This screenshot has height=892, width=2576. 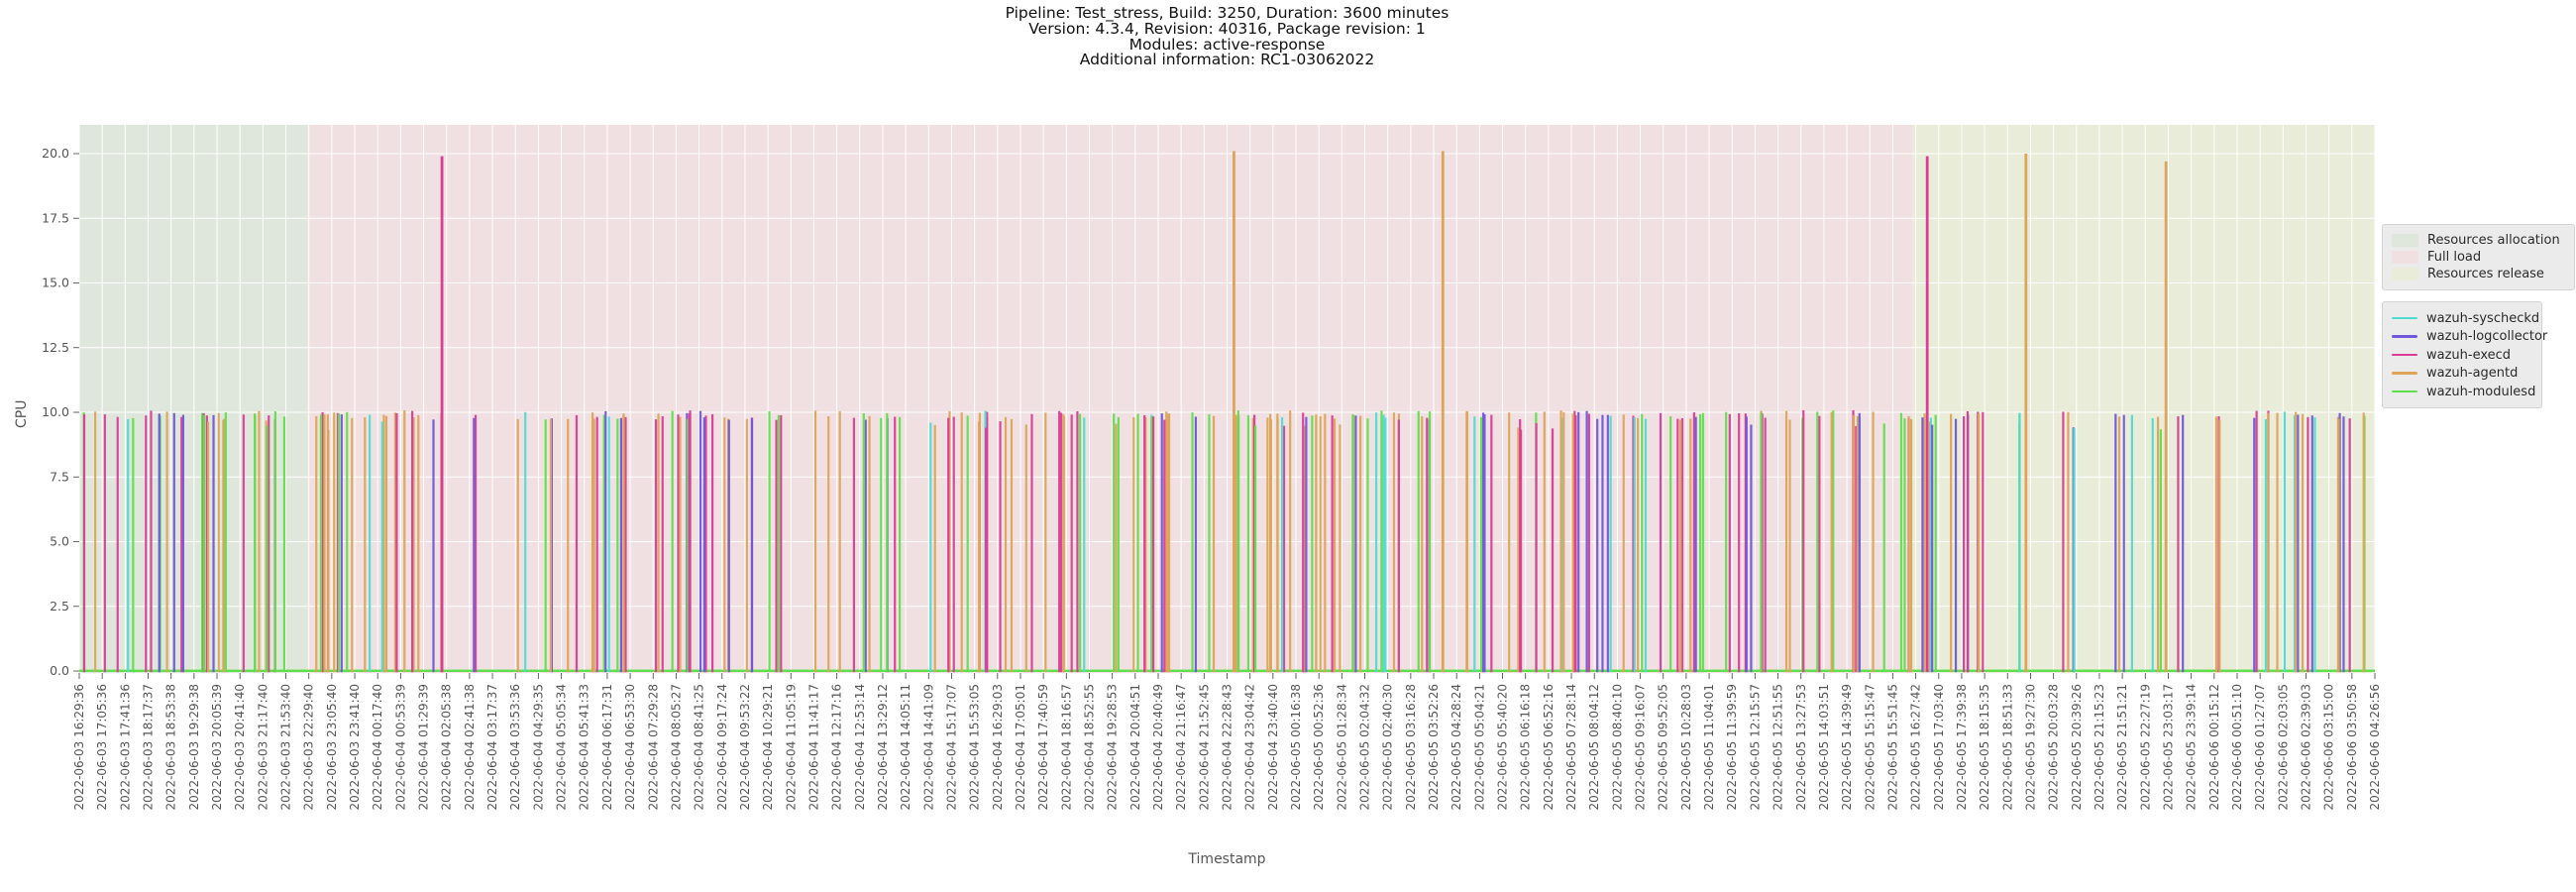 What do you see at coordinates (2007, 747) in the screenshot?
I see `x-tick-label: 2022-06-05 18:51:33` at bounding box center [2007, 747].